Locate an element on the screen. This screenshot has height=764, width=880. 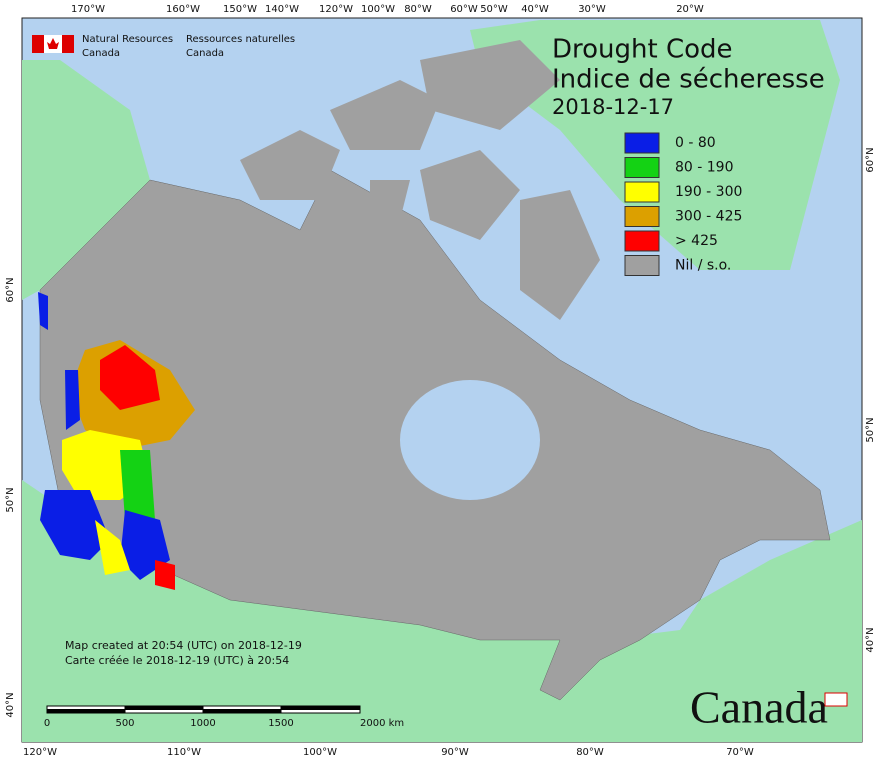
wordmark: Canada is located at coordinates (759, 707).